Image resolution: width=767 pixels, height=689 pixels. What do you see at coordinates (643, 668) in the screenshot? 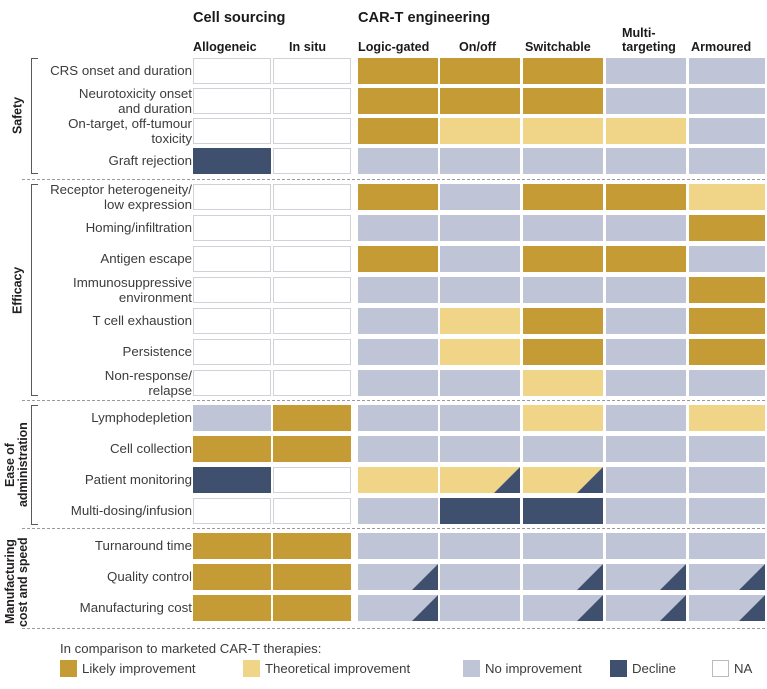
I see `legend-item-decline: Decline` at bounding box center [643, 668].